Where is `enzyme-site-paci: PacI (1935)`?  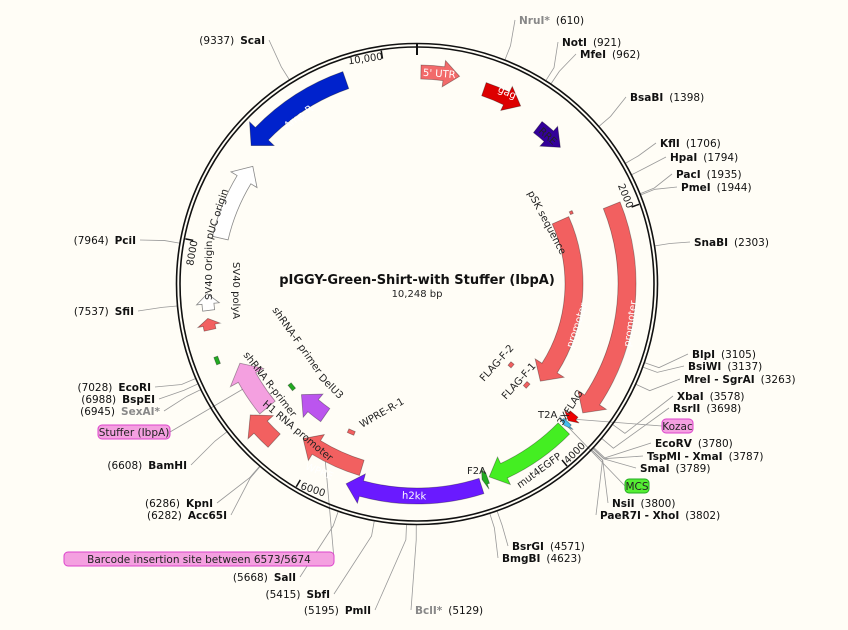 enzyme-site-paci: PacI (1935) is located at coordinates (709, 175).